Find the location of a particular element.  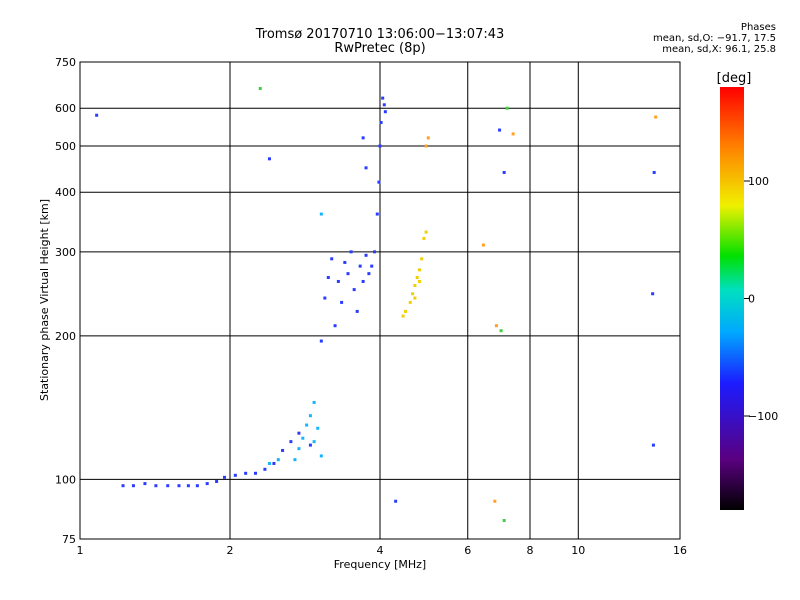

y-tick-label: 100 is located at coordinates (65, 479).